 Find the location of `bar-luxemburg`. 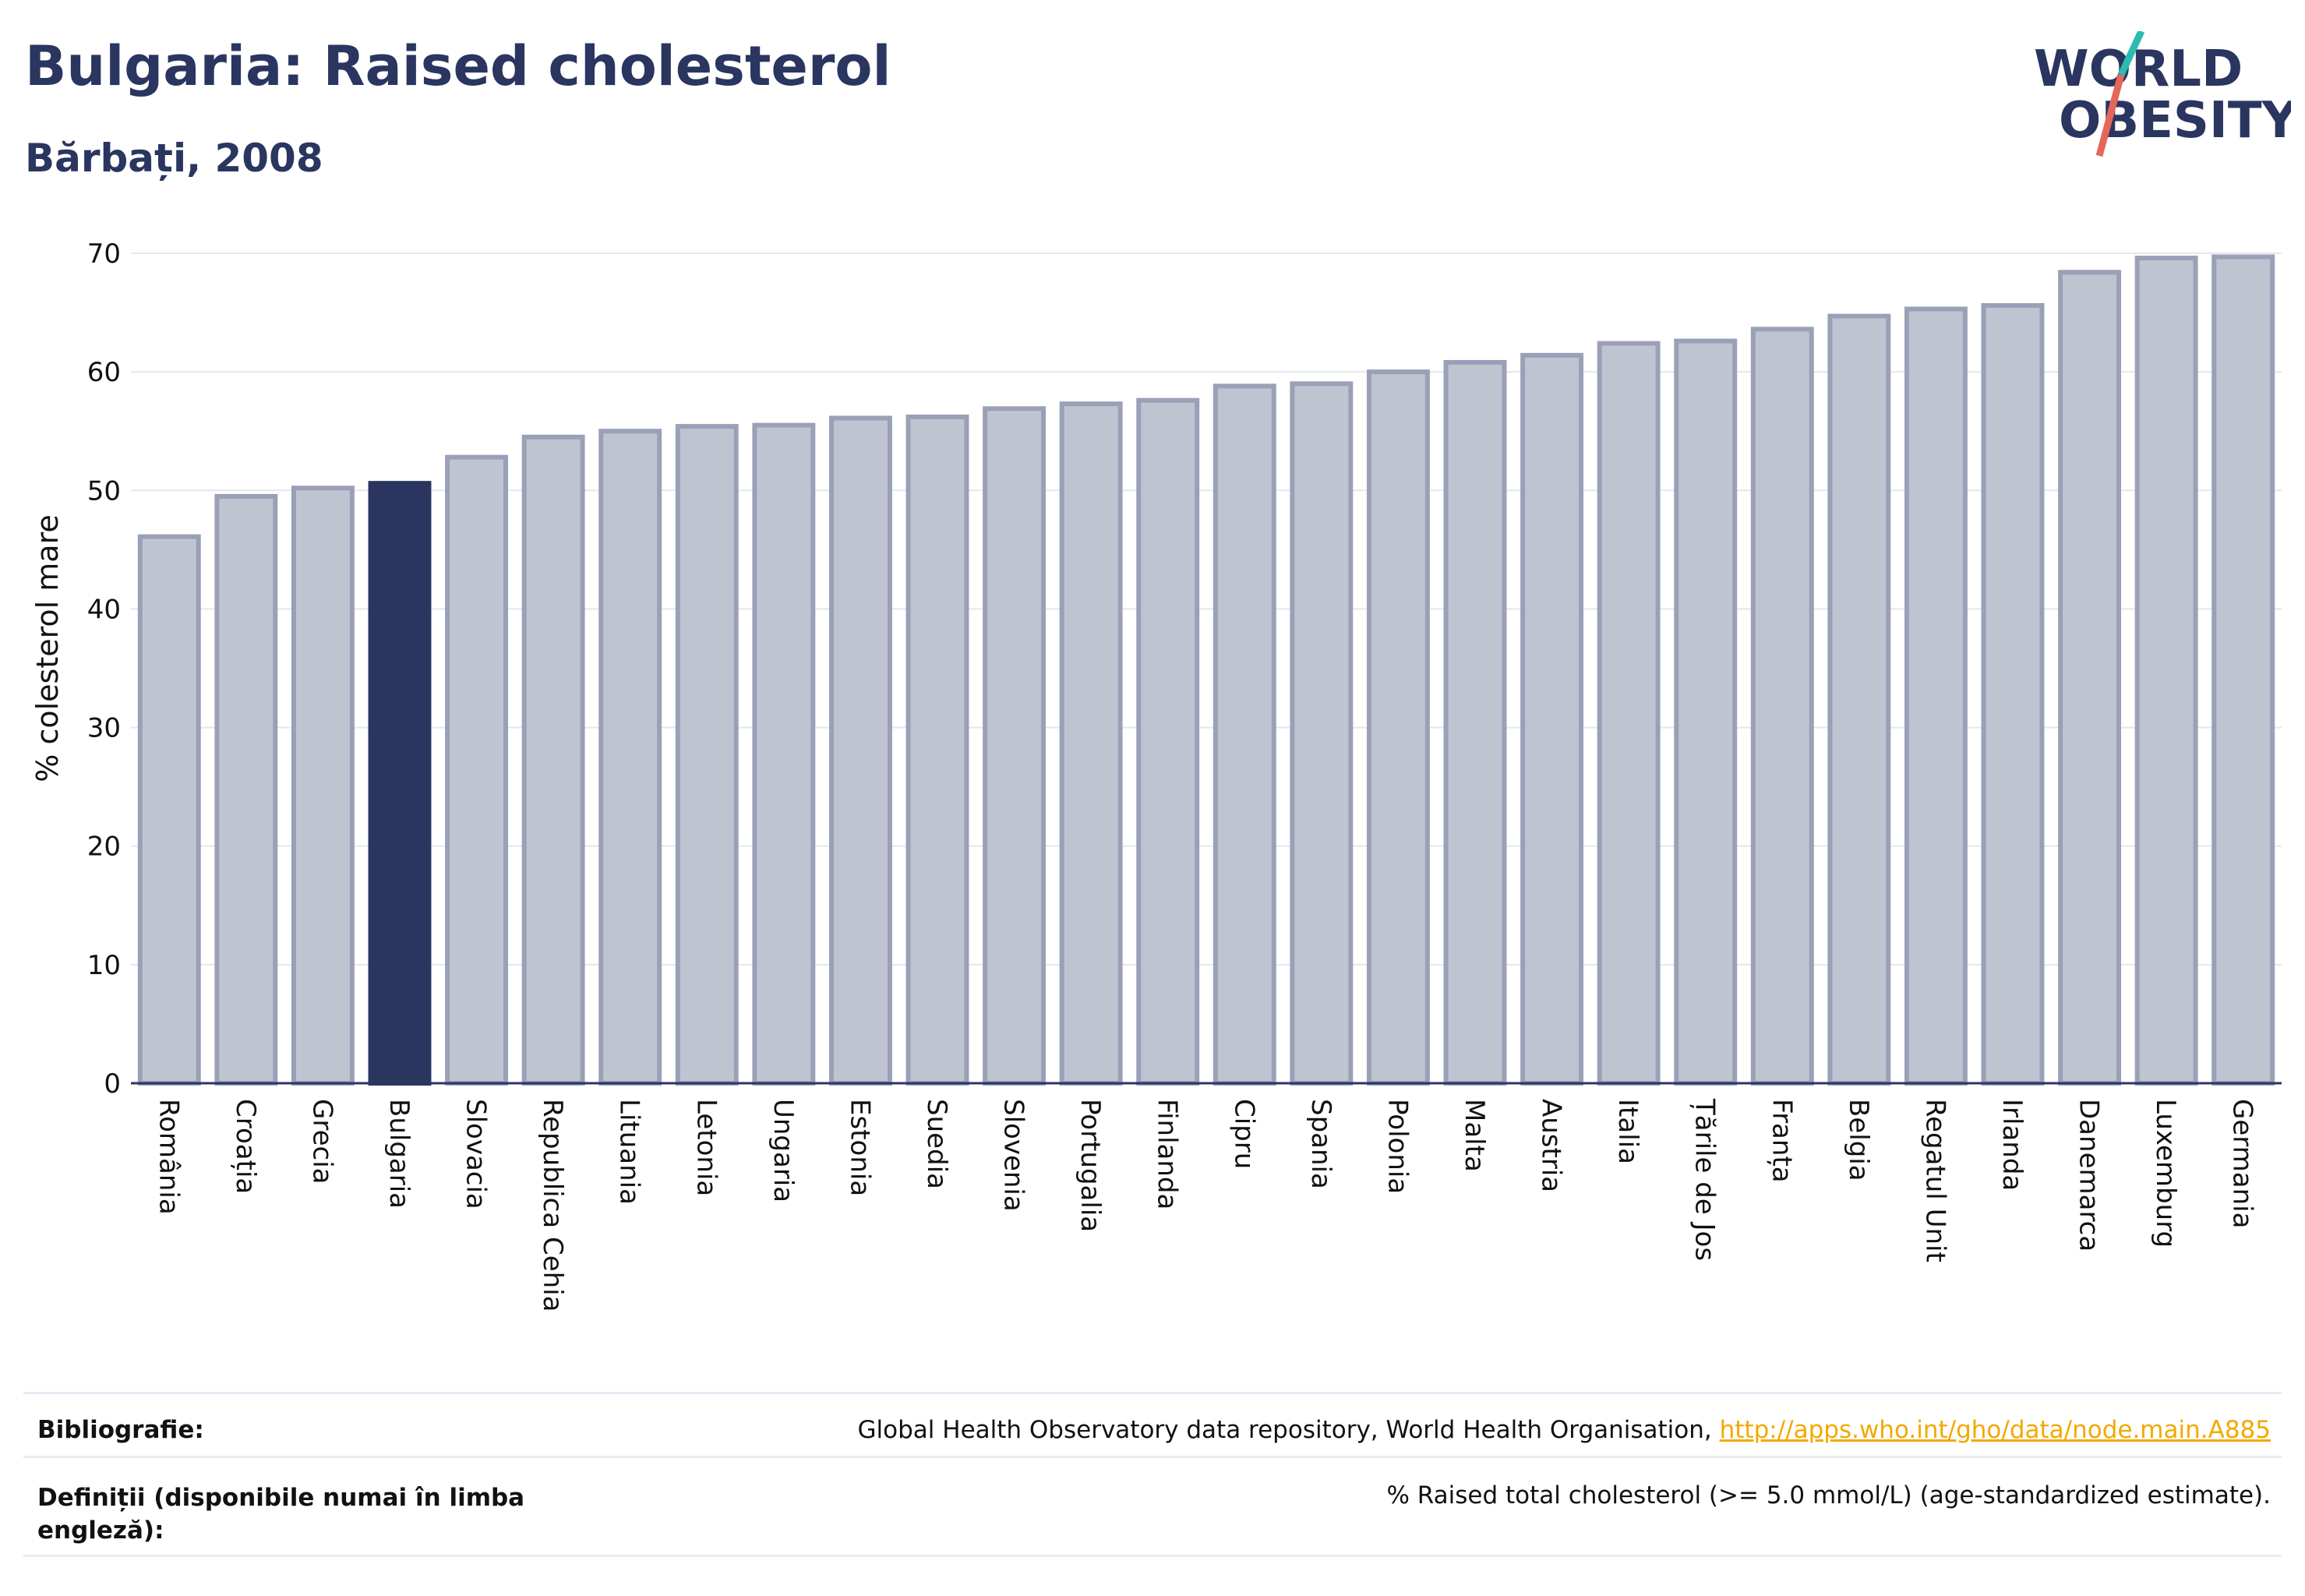

bar-luxemburg is located at coordinates (2166, 671).